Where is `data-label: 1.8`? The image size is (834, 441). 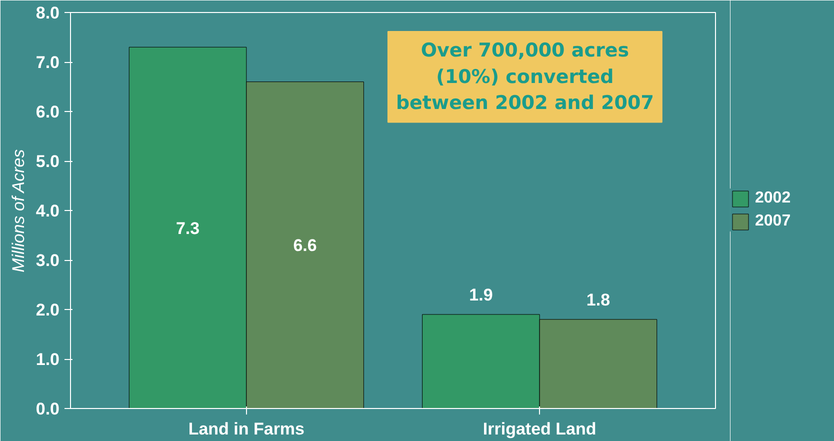
data-label: 1.8 is located at coordinates (598, 300).